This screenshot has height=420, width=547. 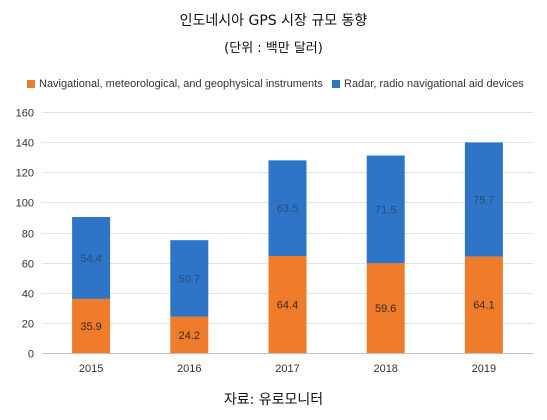 I want to click on data-label-radar-2017: 63.5, so click(x=287, y=209).